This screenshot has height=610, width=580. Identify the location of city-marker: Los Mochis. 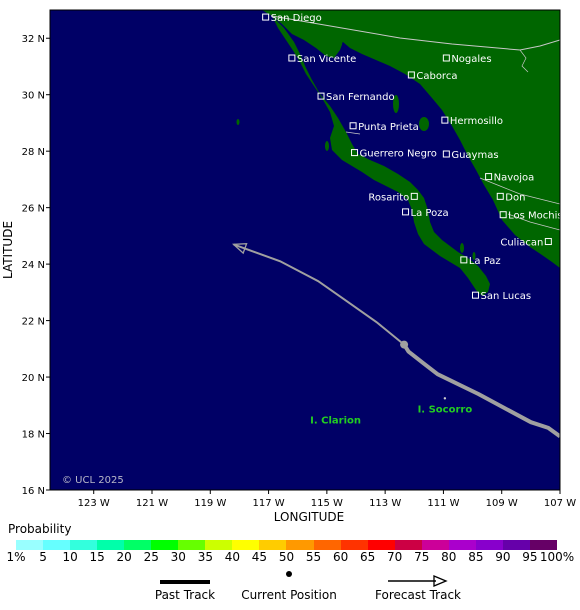
(530, 216).